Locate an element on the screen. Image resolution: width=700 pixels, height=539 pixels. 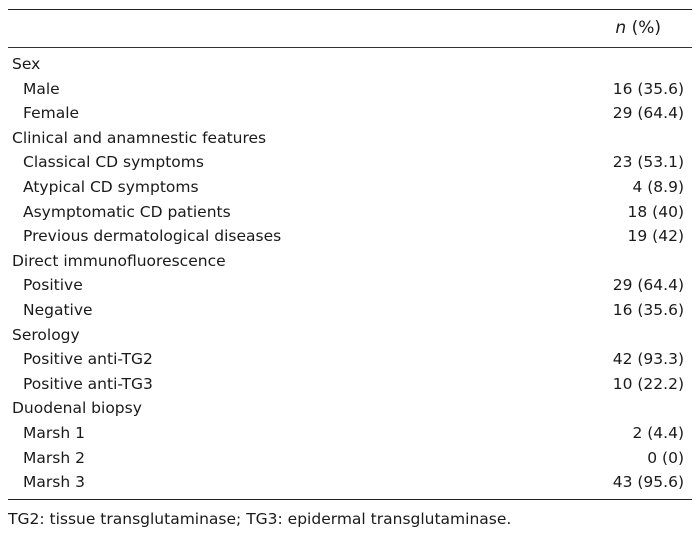
row-value: 4 (8.9) is located at coordinates (658, 186).